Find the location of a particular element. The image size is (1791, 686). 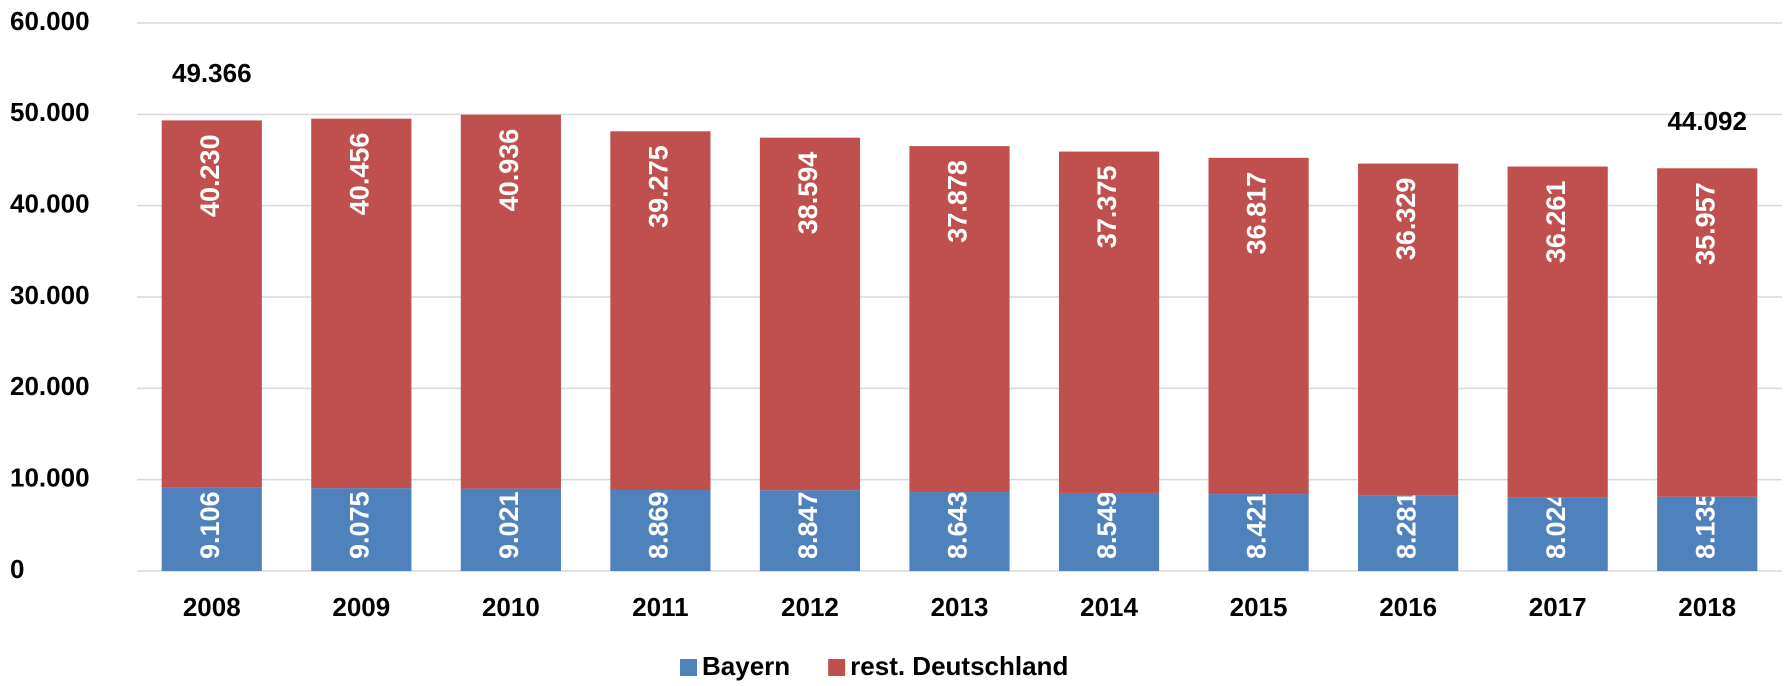

data-label: 40.230 is located at coordinates (210, 175).